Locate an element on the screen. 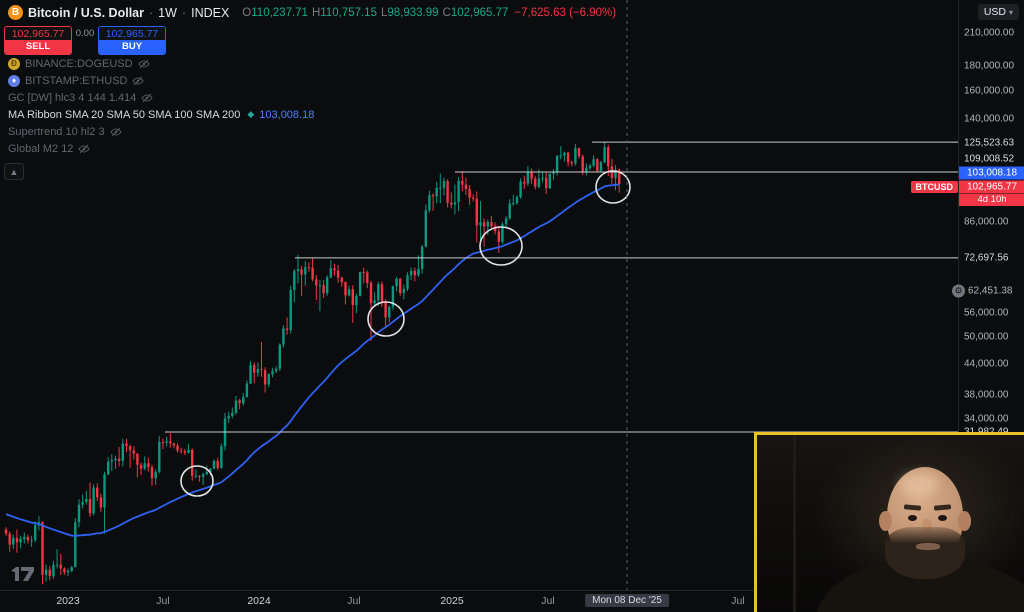 This screenshot has width=1024, height=612. alert-price-value: 62,451.38 is located at coordinates (990, 291).